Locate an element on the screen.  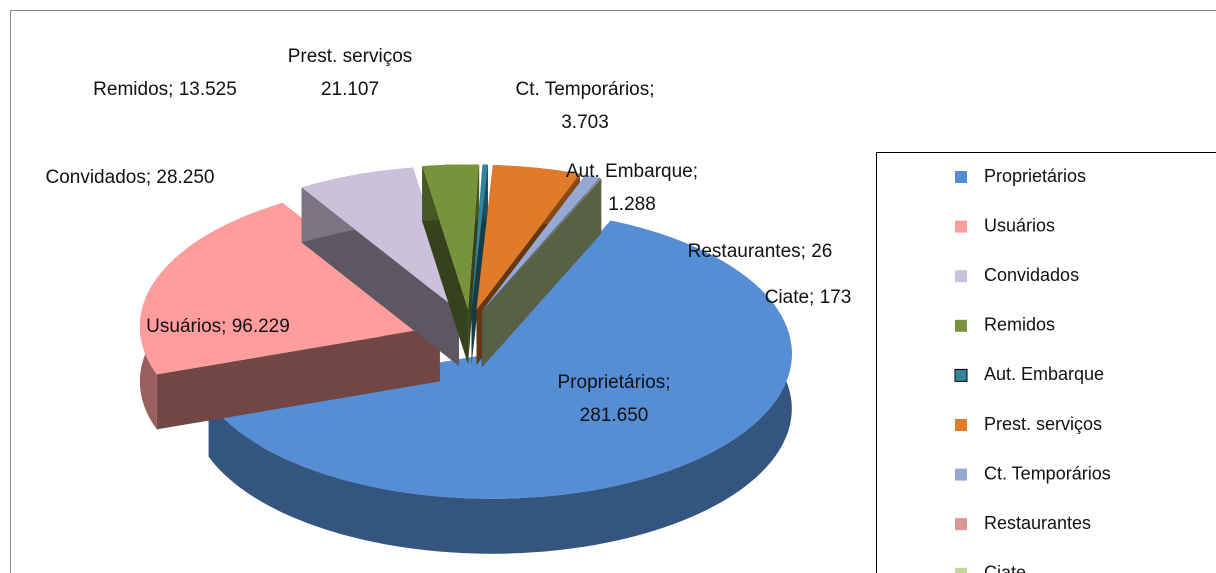
data-label: Restaurantes; 26 is located at coordinates (760, 251).